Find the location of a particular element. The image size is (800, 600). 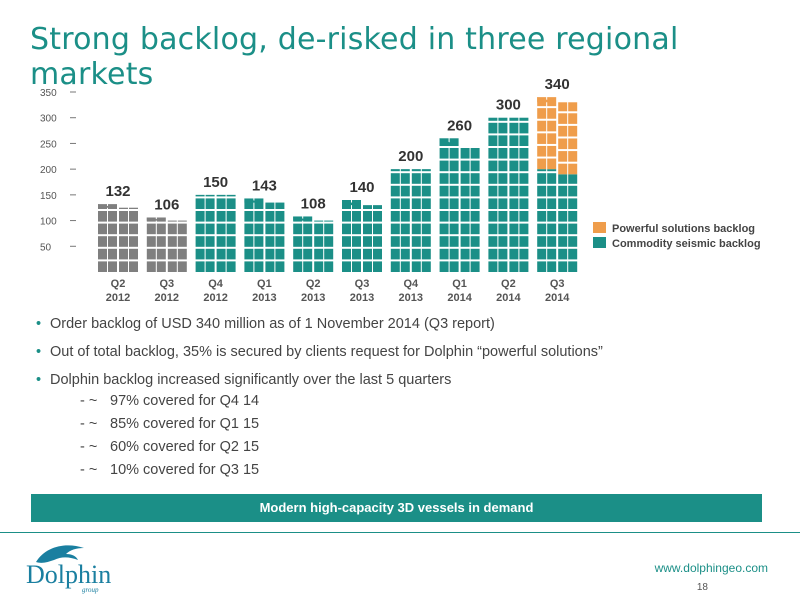

footer-divider is located at coordinates (400, 532).